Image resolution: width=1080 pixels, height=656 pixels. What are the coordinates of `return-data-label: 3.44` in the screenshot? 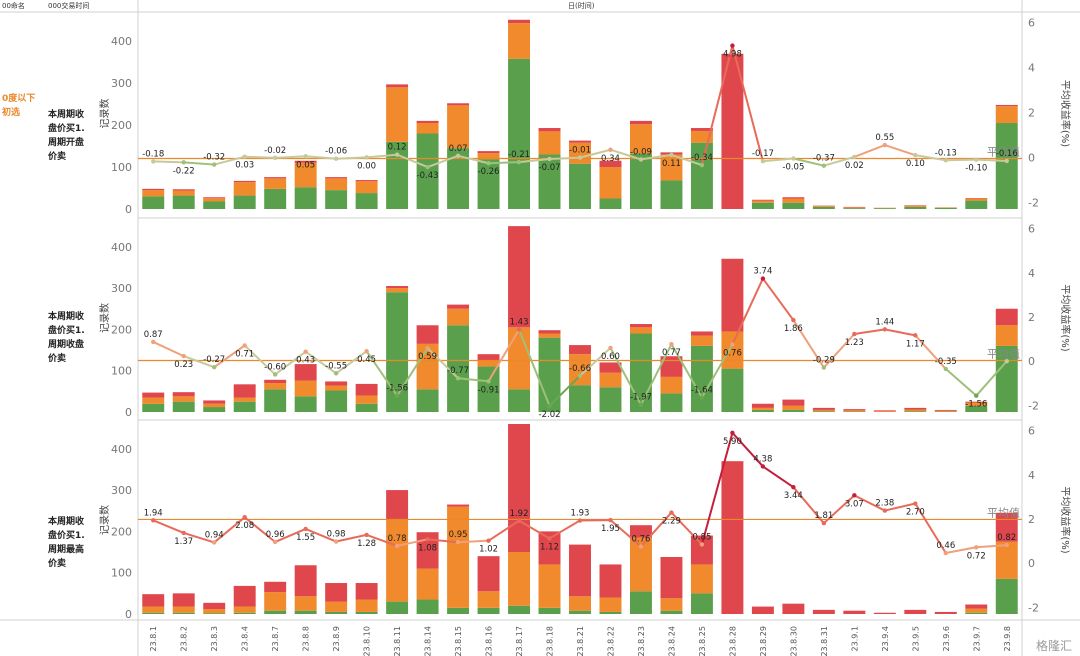 It's located at (793, 496).